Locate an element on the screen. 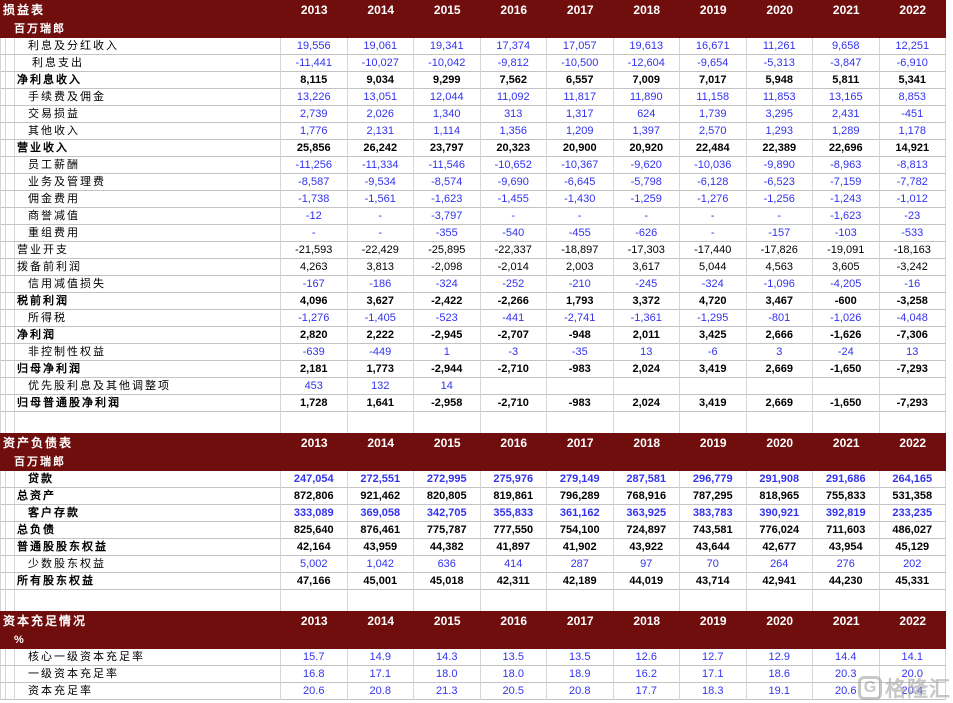 This screenshot has width=953, height=703. row-label: 商誉减值 is located at coordinates (148, 216).